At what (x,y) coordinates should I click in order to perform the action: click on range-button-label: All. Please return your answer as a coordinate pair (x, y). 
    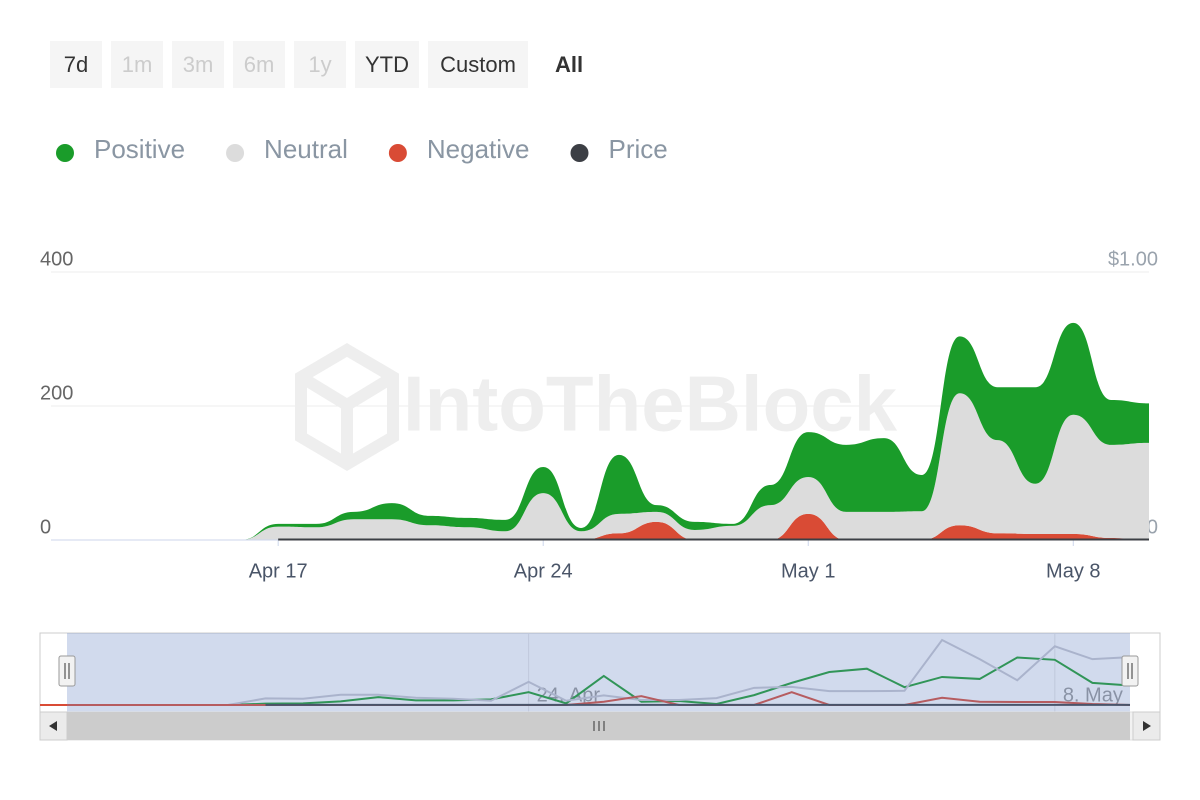
    Looking at the image, I should click on (569, 64).